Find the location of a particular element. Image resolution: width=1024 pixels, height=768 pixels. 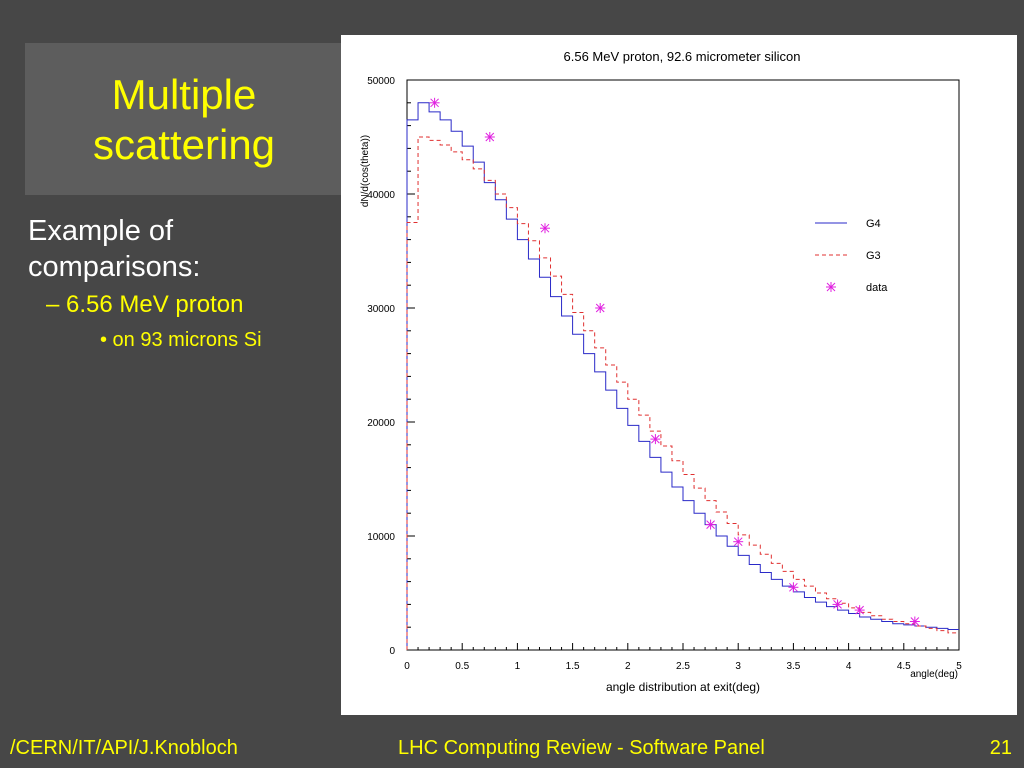

footer-author: /CERN/IT/API/J.Knobloch is located at coordinates (124, 748).